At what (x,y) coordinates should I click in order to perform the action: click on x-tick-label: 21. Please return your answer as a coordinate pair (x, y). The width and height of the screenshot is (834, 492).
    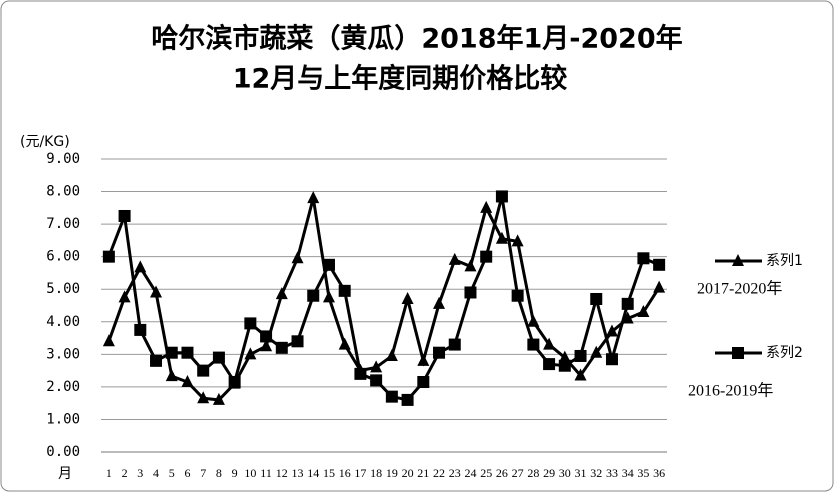
    Looking at the image, I should click on (423, 473).